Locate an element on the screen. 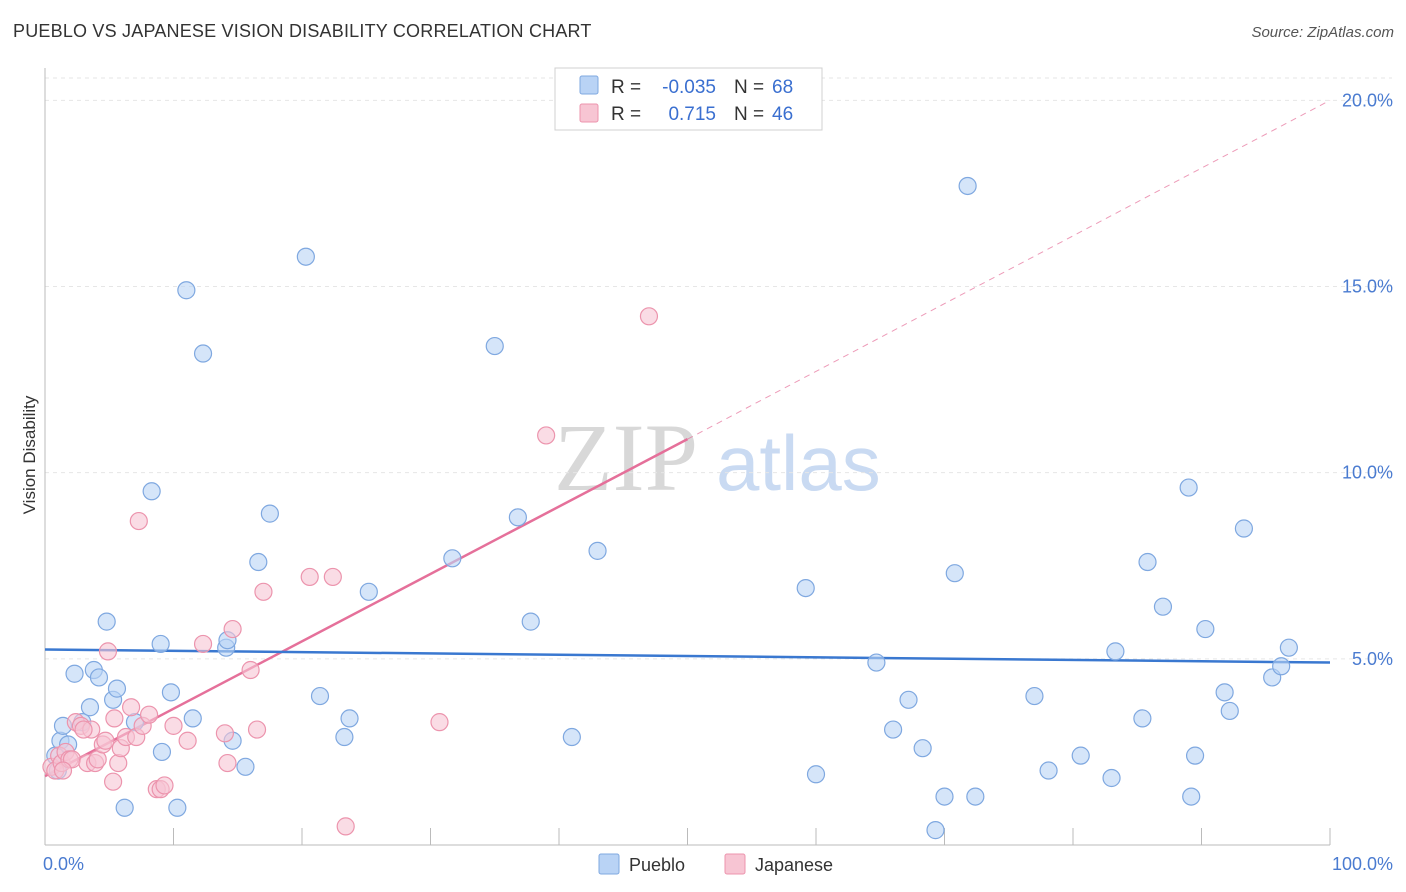  legend-r-label-japanese: R = is located at coordinates (626, 114).